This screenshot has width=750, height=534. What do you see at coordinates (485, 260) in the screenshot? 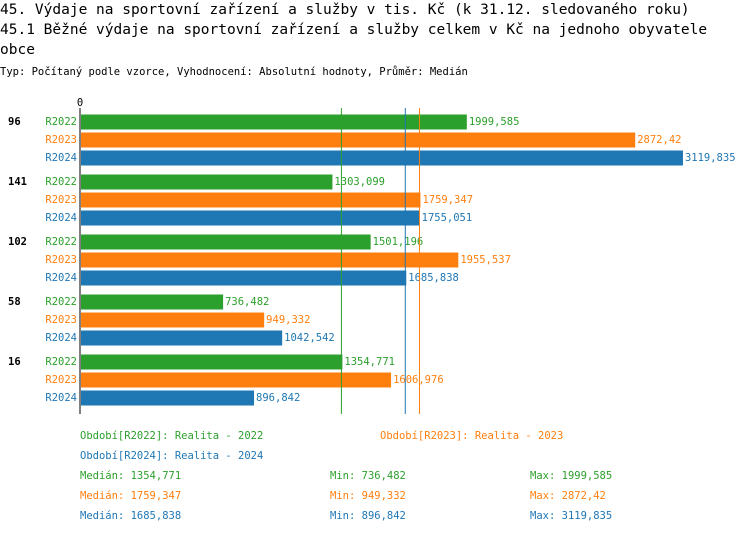
I see `value-label: 1955,537` at bounding box center [485, 260].